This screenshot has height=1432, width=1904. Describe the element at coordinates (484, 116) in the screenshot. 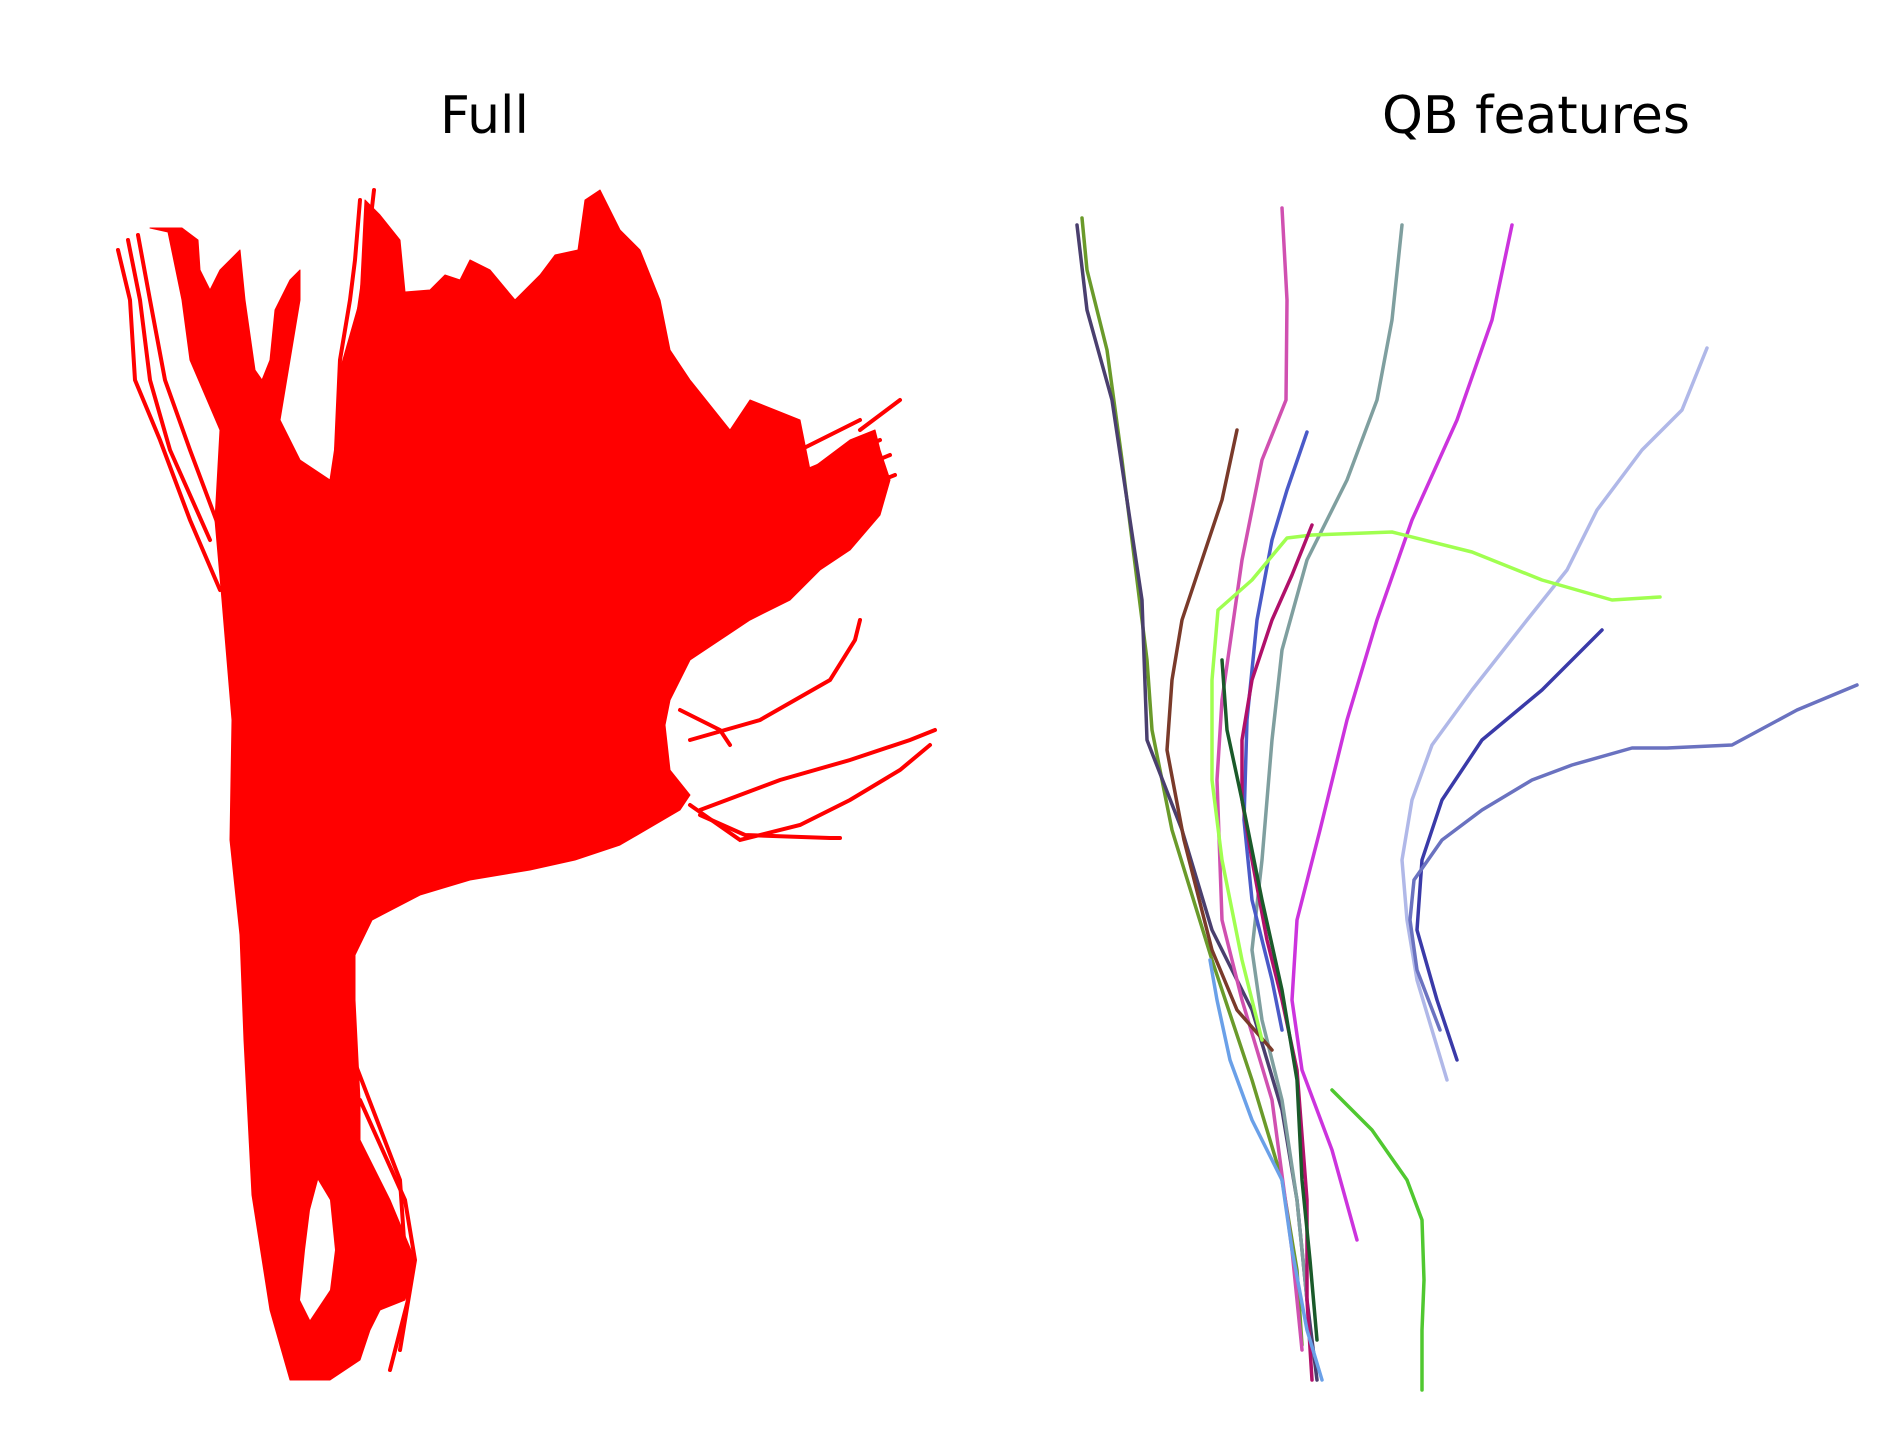

I see `panel-title-full: Full` at that location.